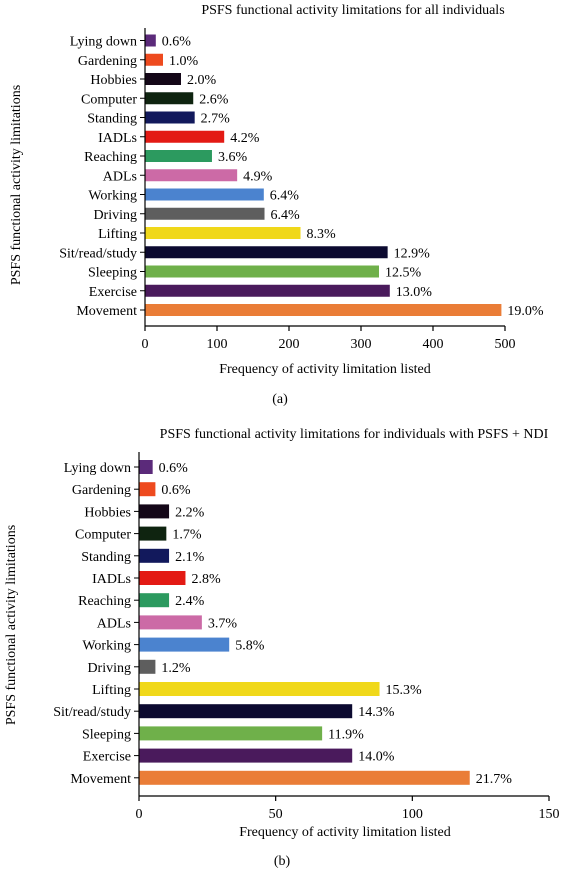  Describe the element at coordinates (223, 233) in the screenshot. I see `bar-lifting` at that location.